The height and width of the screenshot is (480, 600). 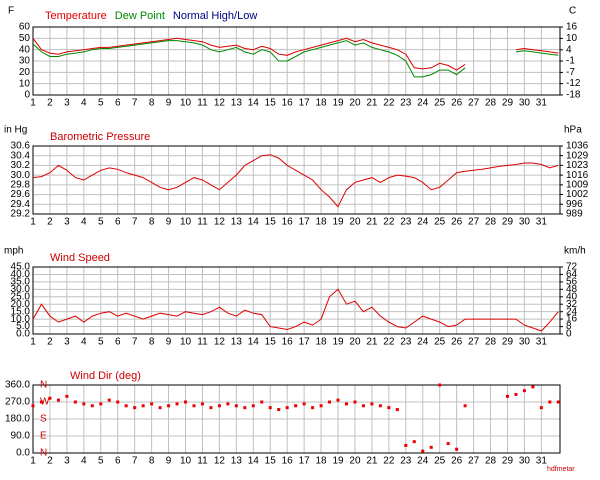 What do you see at coordinates (577, 155) in the screenshot?
I see `y2-tick-label: 1029` at bounding box center [577, 155].